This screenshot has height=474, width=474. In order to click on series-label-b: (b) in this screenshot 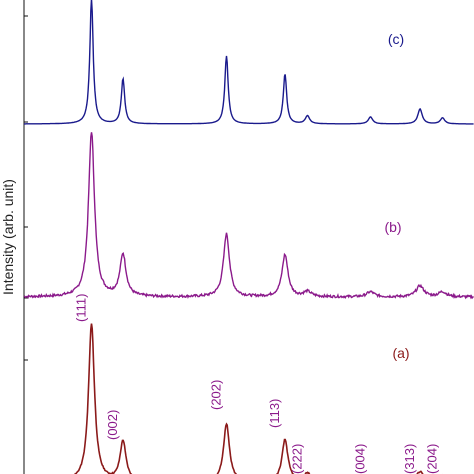, I will do `click(392, 227)`.